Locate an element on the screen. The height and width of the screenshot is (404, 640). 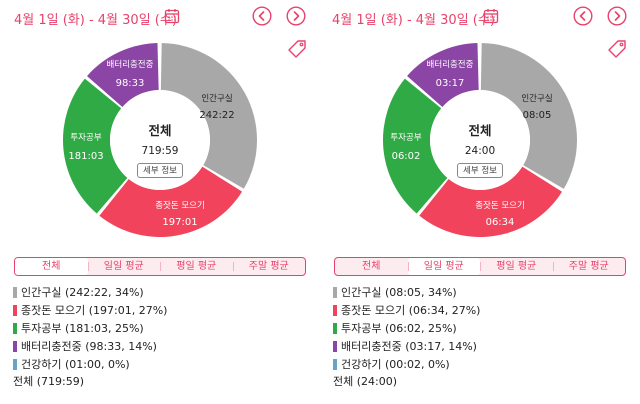
legend-total: 전체 (719:59) is located at coordinates (49, 381).